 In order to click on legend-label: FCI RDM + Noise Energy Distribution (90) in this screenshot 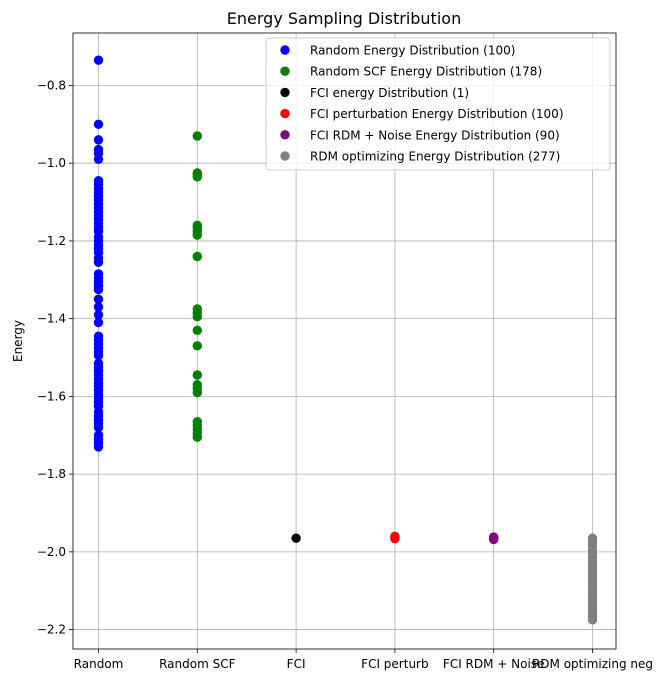, I will do `click(435, 135)`.